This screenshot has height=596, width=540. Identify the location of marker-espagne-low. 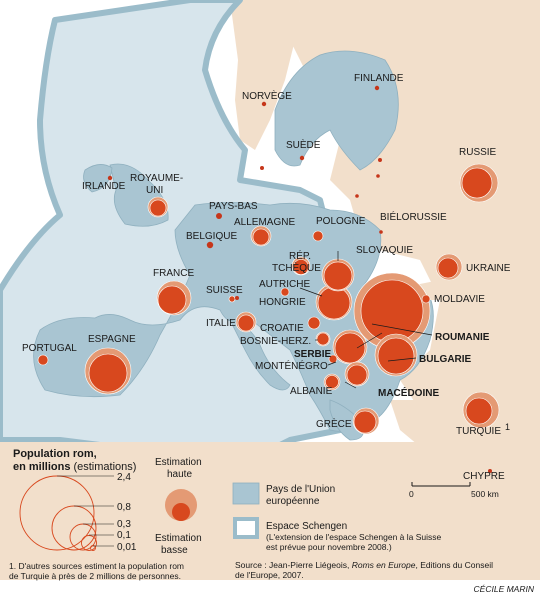
(108, 373).